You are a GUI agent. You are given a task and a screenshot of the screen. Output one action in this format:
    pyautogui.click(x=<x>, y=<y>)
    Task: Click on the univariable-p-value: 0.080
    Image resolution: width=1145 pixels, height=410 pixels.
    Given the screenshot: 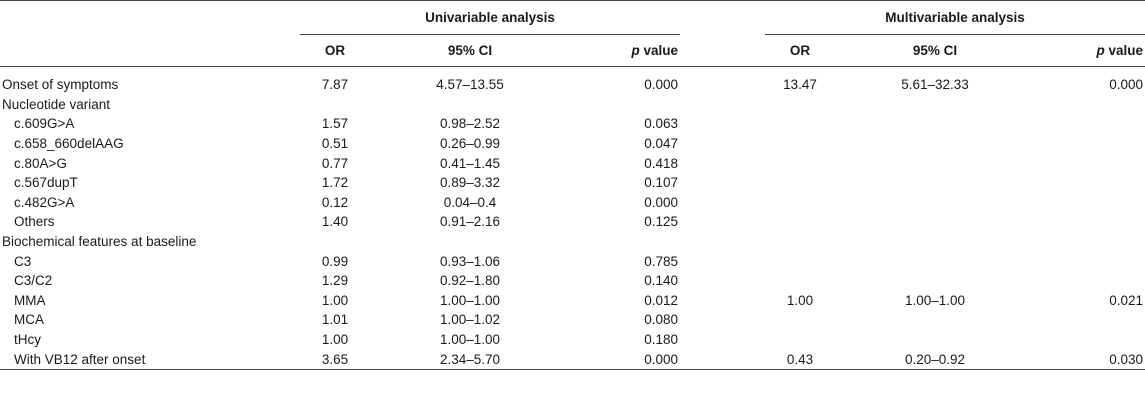 What is the action you would take?
    pyautogui.click(x=661, y=320)
    